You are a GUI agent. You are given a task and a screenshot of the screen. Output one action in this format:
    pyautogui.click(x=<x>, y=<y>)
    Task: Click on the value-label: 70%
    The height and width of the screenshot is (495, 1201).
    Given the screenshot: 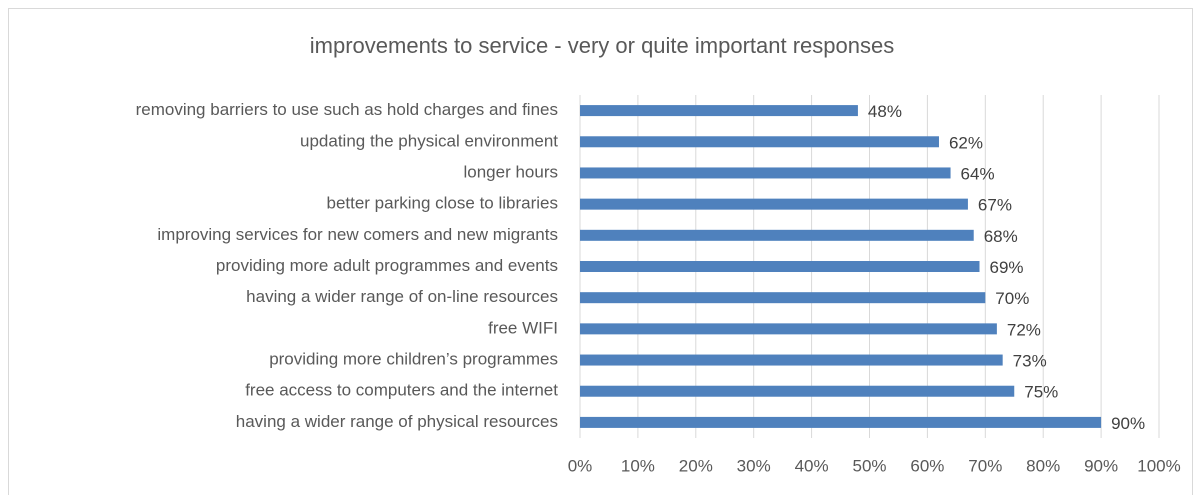 What is the action you would take?
    pyautogui.click(x=1012, y=298)
    